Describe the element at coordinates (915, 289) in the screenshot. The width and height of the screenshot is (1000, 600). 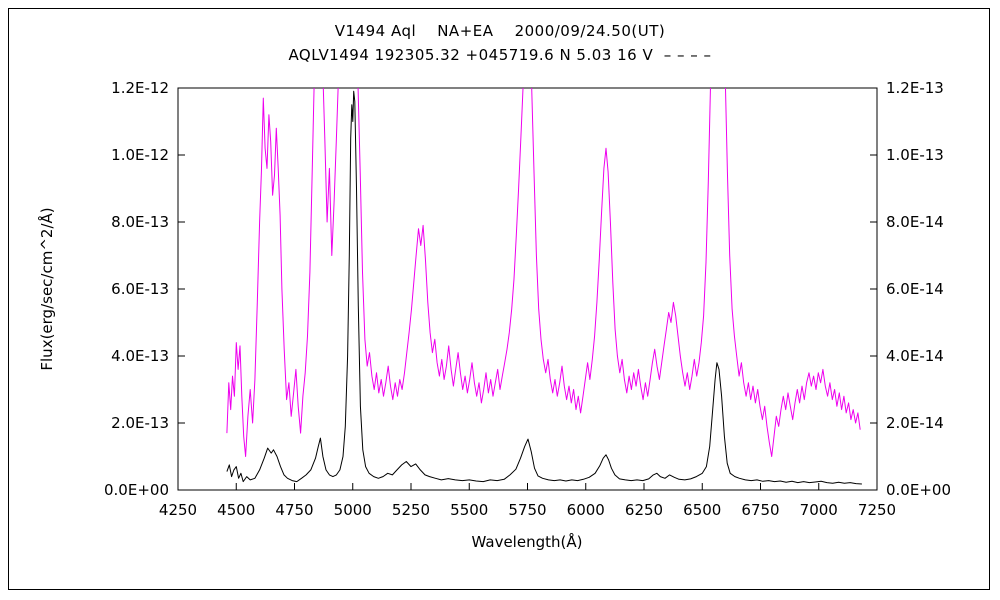
I see `right-axis-tick-label: 6.0E-14` at that location.